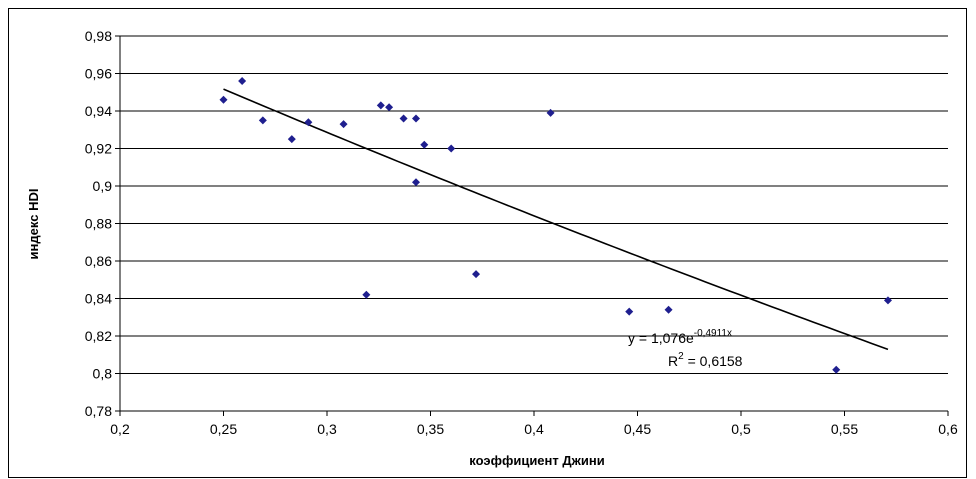  I want to click on y-tick-label: 0,9, so click(103, 186).